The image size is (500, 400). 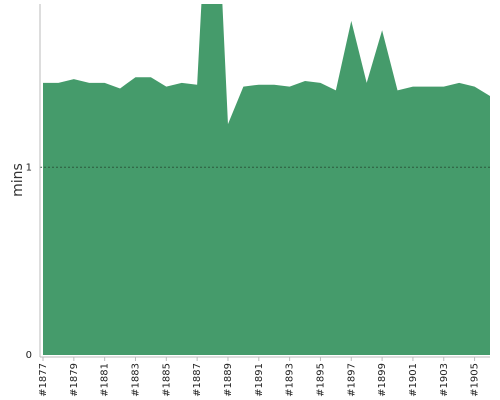 I want to click on x-tick-label: #1881, so click(x=105, y=380).